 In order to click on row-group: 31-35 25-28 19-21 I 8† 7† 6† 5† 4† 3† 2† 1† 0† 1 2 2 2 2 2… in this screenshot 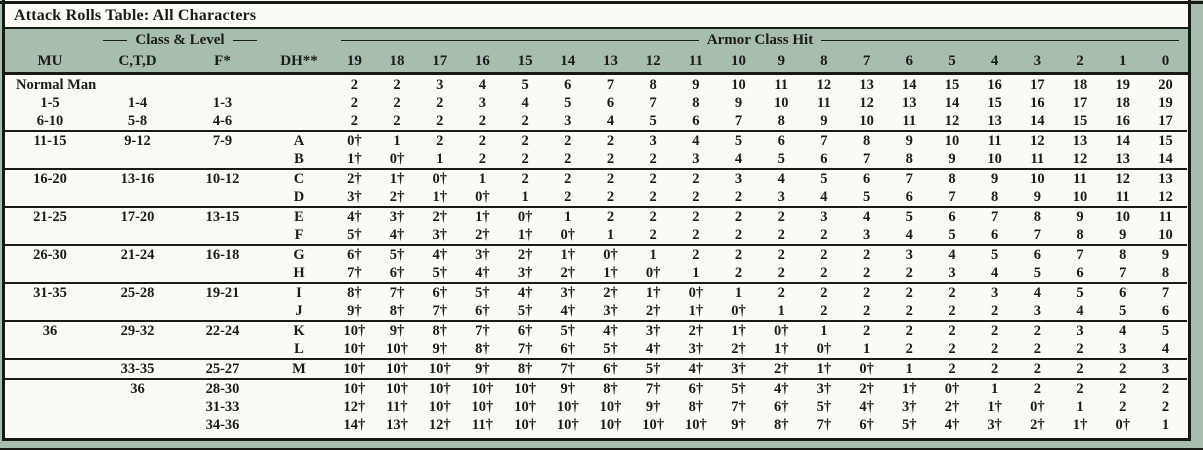, I will do `click(596, 302)`.